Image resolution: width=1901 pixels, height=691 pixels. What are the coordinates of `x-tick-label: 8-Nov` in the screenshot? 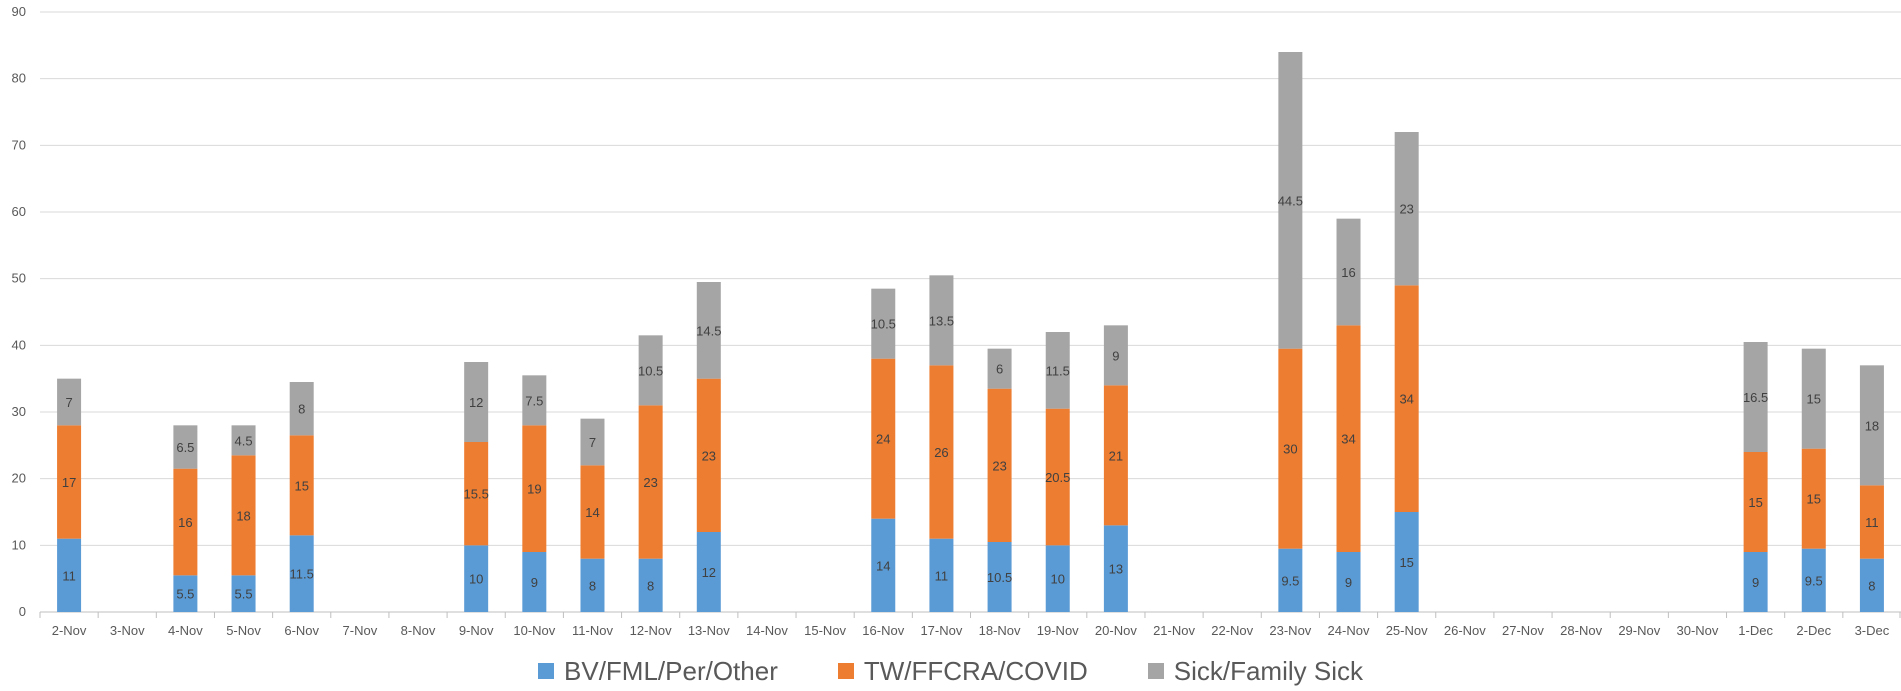 It's located at (418, 630).